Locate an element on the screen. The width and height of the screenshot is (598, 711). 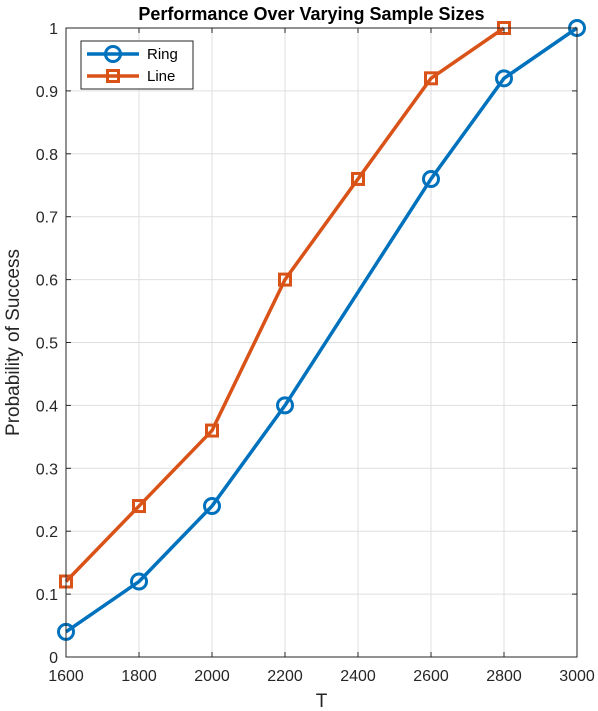
legend-item-ring: Ring is located at coordinates (132, 54).